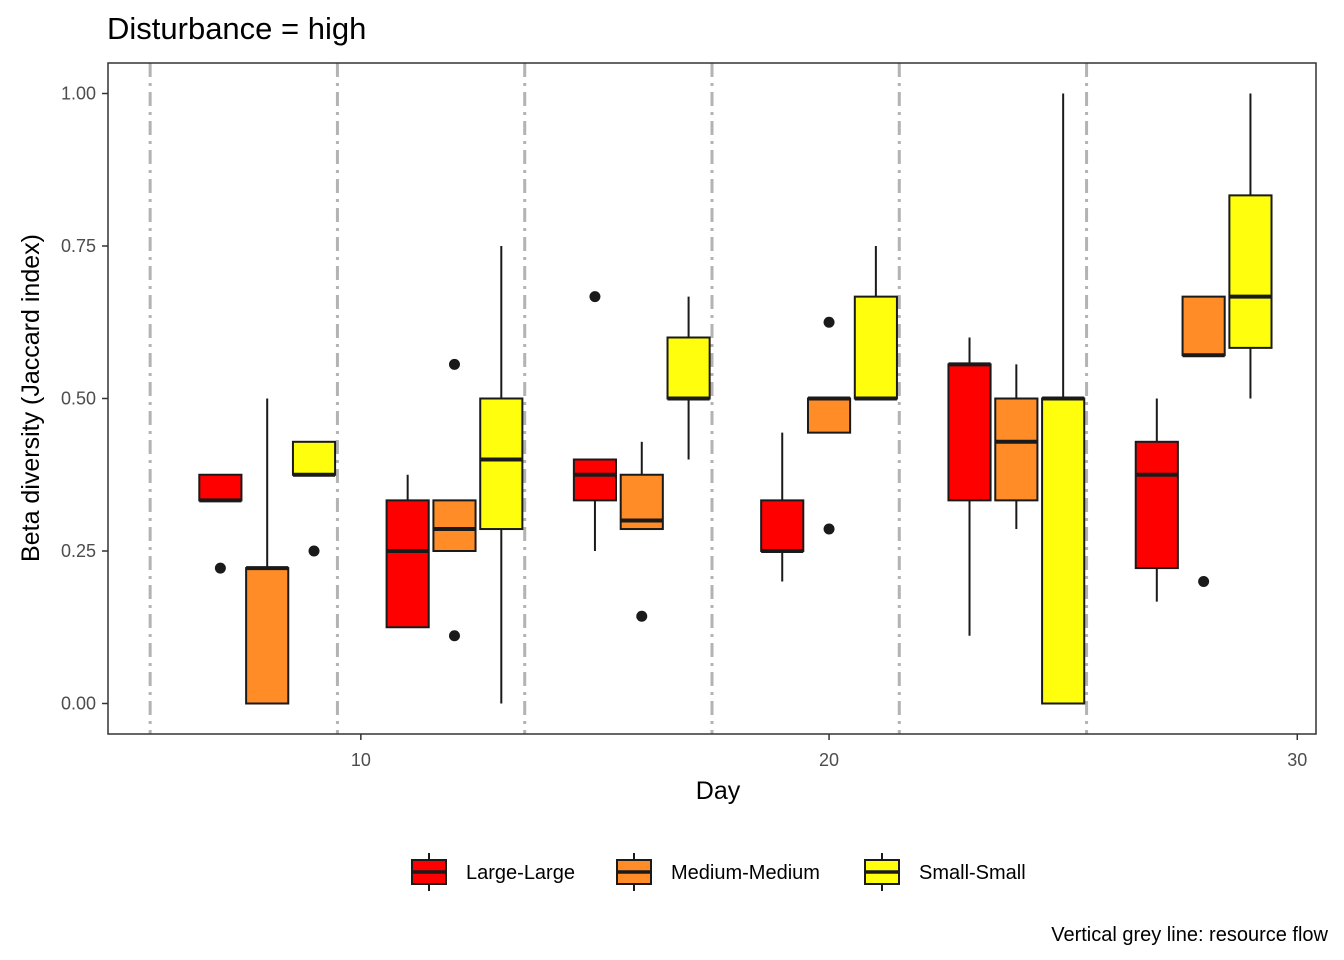 This screenshot has height=960, width=1344. Describe the element at coordinates (31, 398) in the screenshot. I see `y-axis-title: Beta diversity (Jaccard index)` at that location.